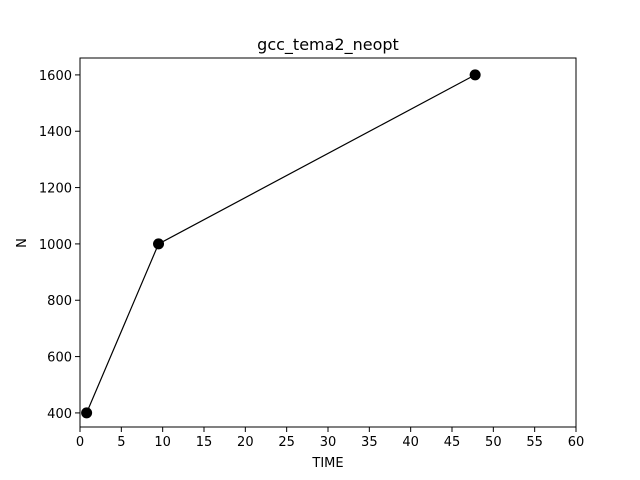  I want to click on x-tick-label: 0, so click(80, 442).